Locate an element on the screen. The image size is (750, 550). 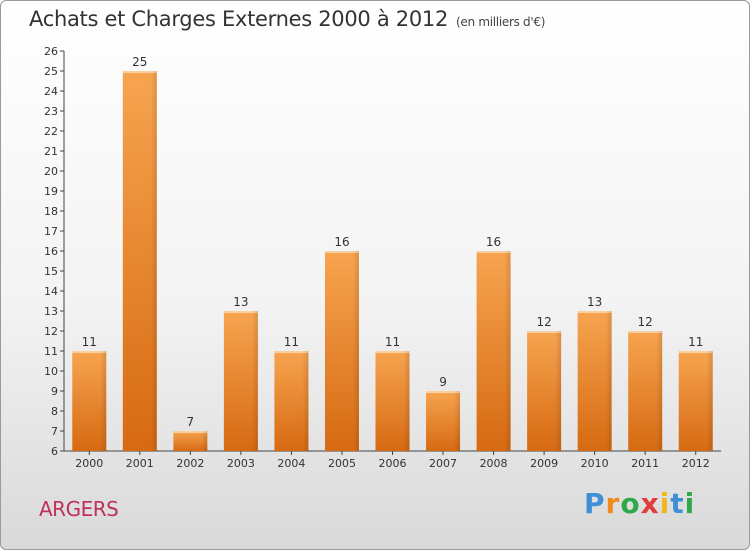
y-tick-label: 15 is located at coordinates (51, 271).